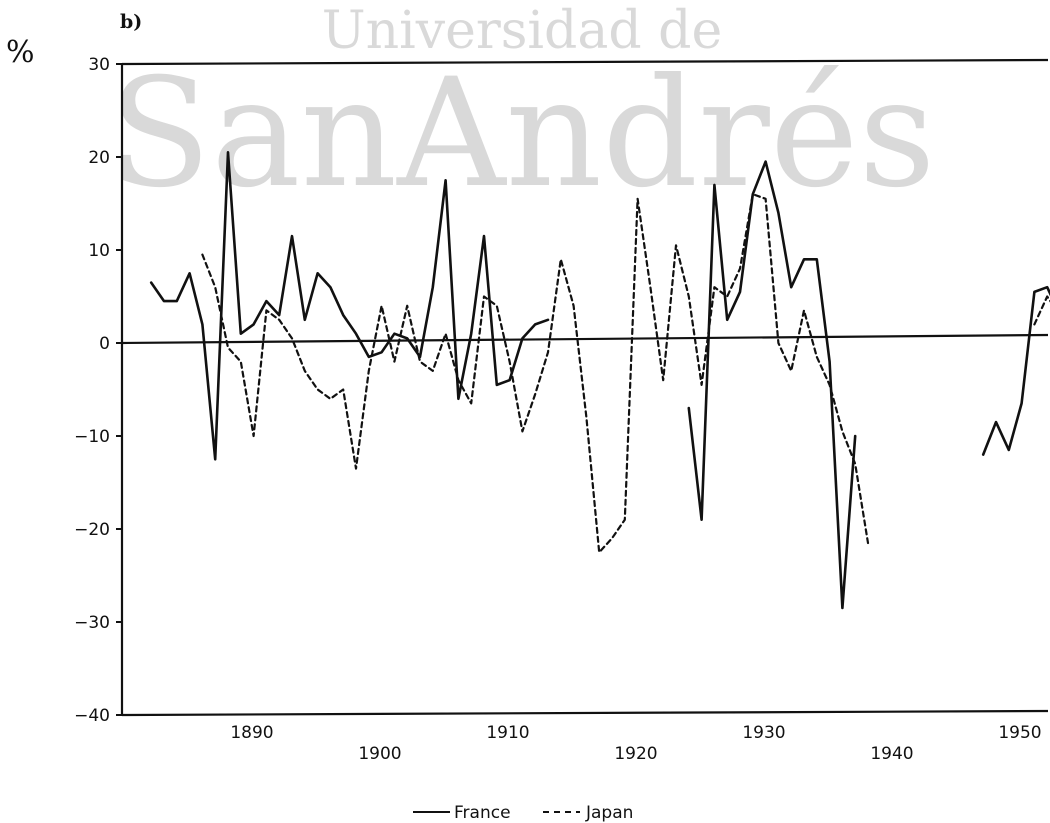  I want to click on zero-line, so click(585, 339).